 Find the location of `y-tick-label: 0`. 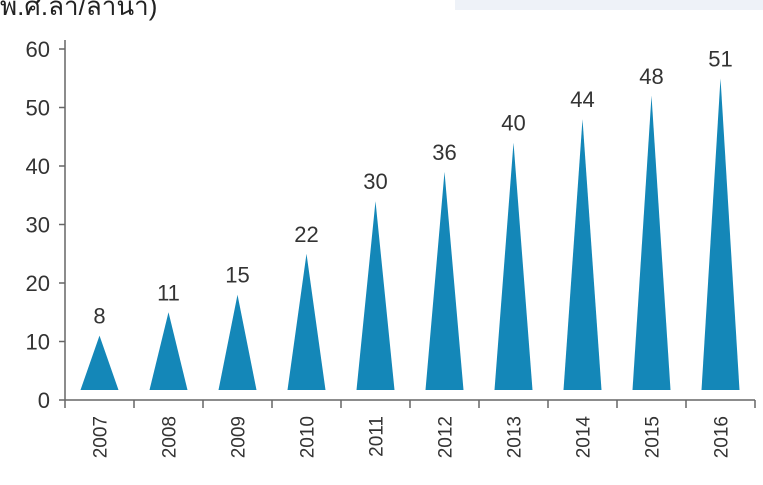

y-tick-label: 0 is located at coordinates (44, 400).